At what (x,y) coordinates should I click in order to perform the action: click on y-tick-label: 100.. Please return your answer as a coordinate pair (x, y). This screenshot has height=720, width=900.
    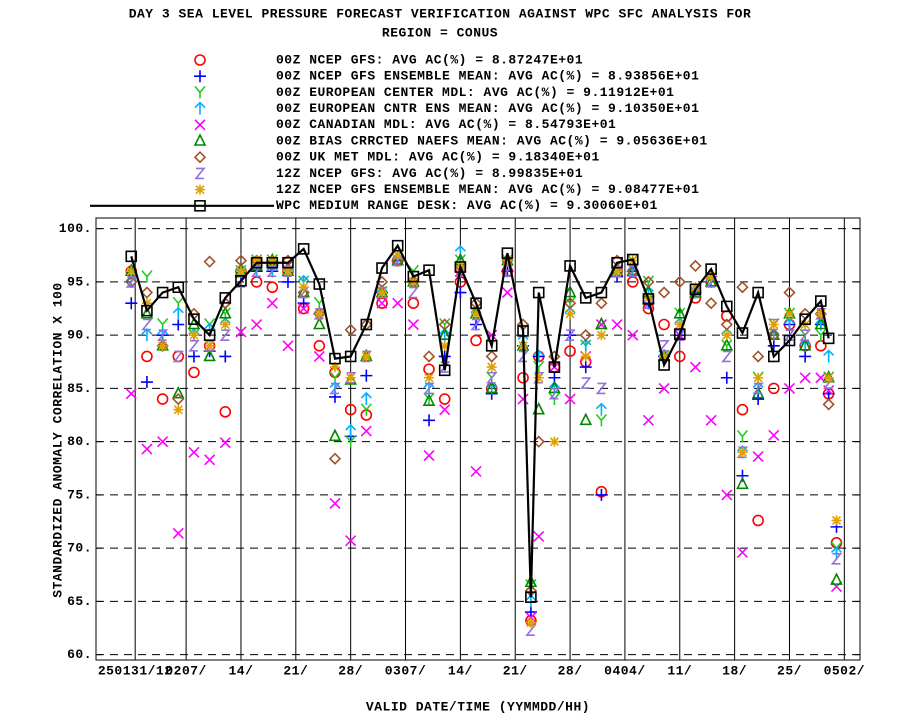
    Looking at the image, I should click on (75, 228).